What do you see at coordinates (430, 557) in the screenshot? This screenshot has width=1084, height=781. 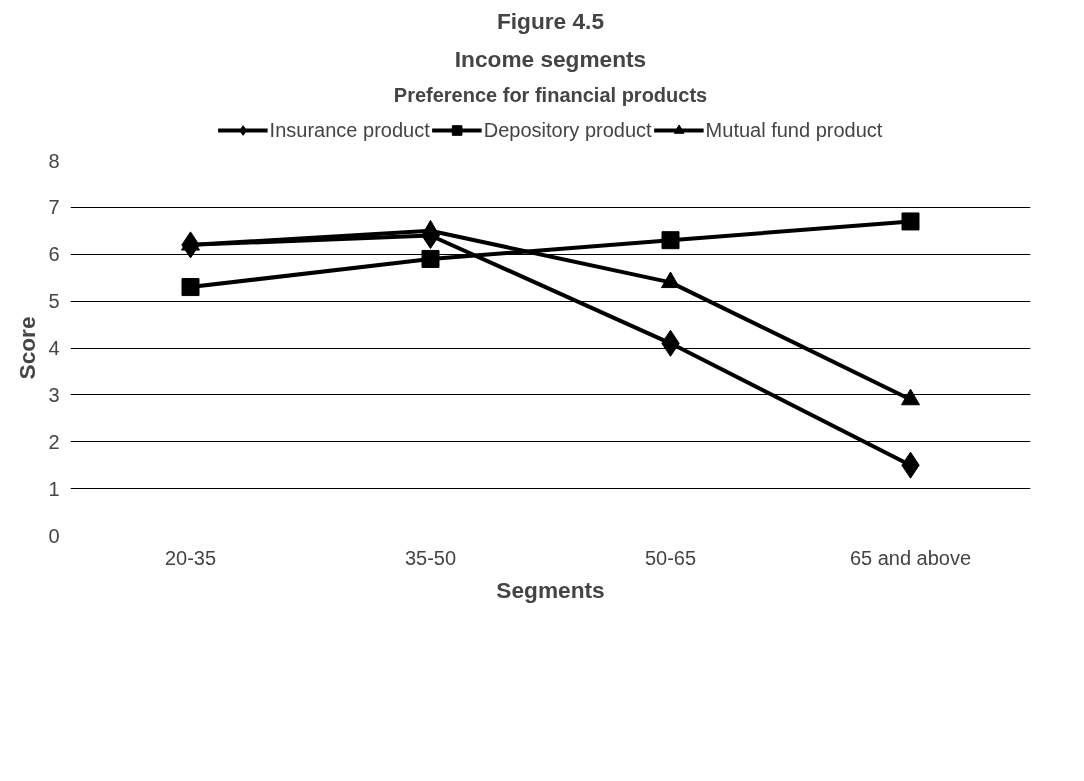 I see `x-tick-label: 35-50` at bounding box center [430, 557].